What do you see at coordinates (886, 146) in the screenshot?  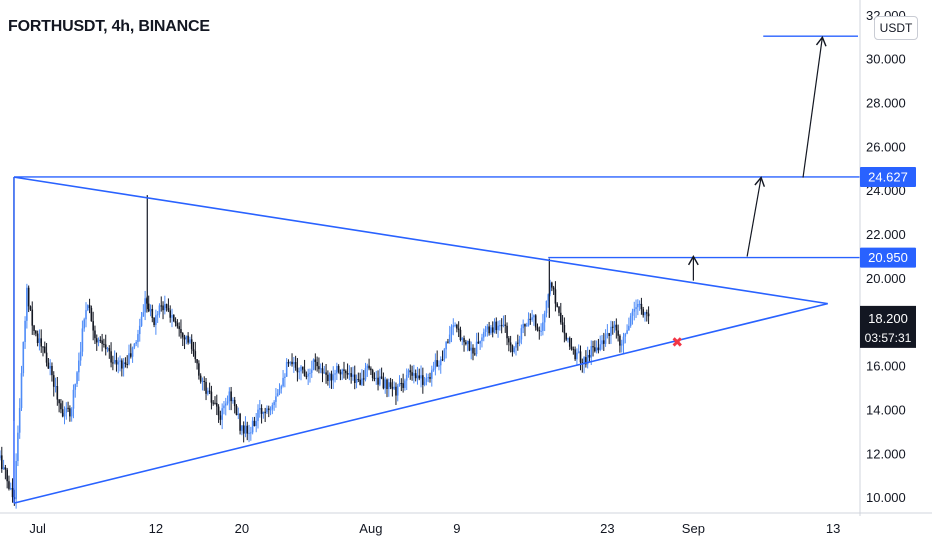 I see `y-tick-label: 26.000` at bounding box center [886, 146].